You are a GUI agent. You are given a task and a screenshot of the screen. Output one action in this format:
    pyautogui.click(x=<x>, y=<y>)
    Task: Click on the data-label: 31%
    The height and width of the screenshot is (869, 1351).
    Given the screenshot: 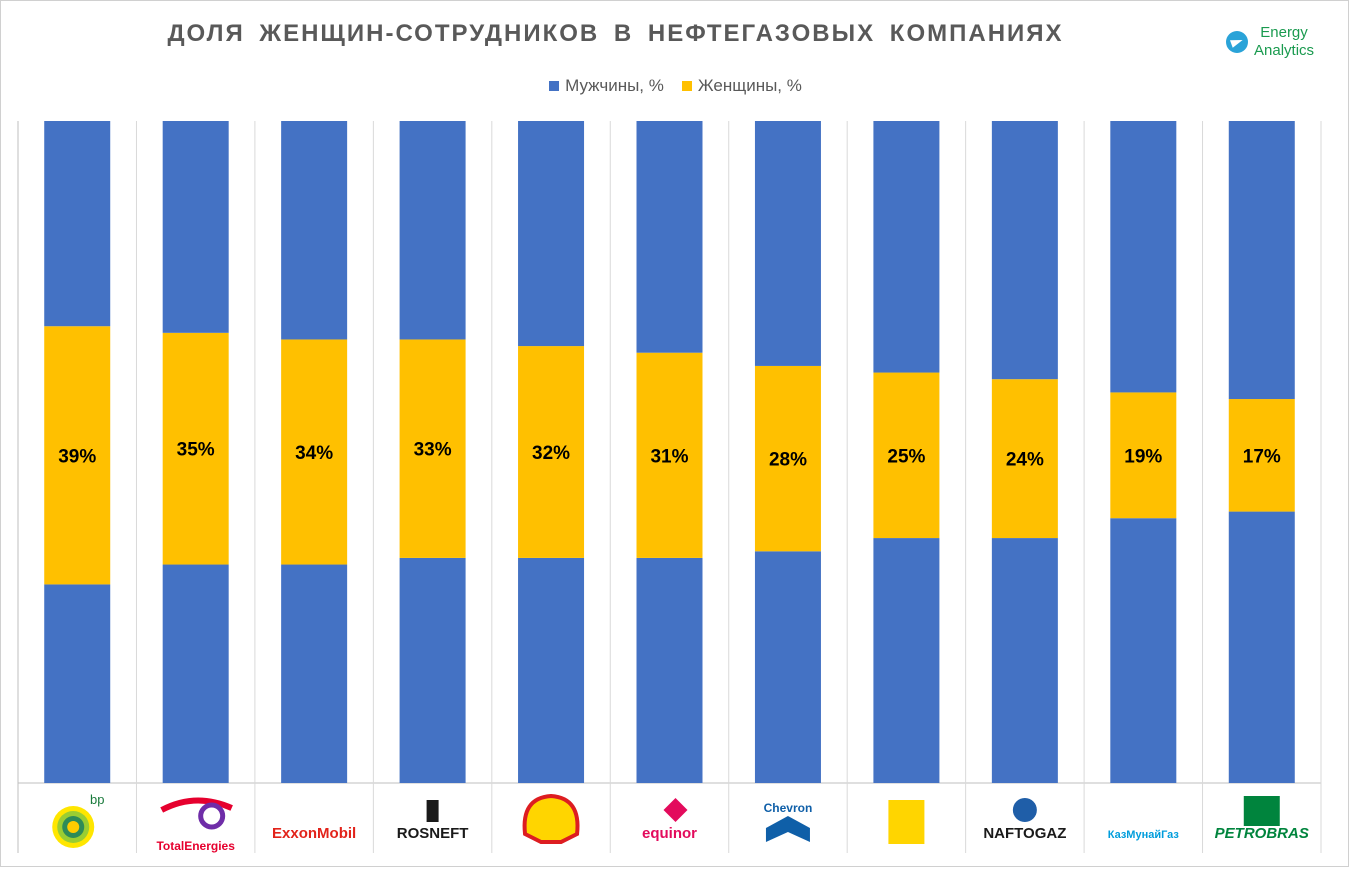 What is the action you would take?
    pyautogui.click(x=669, y=456)
    